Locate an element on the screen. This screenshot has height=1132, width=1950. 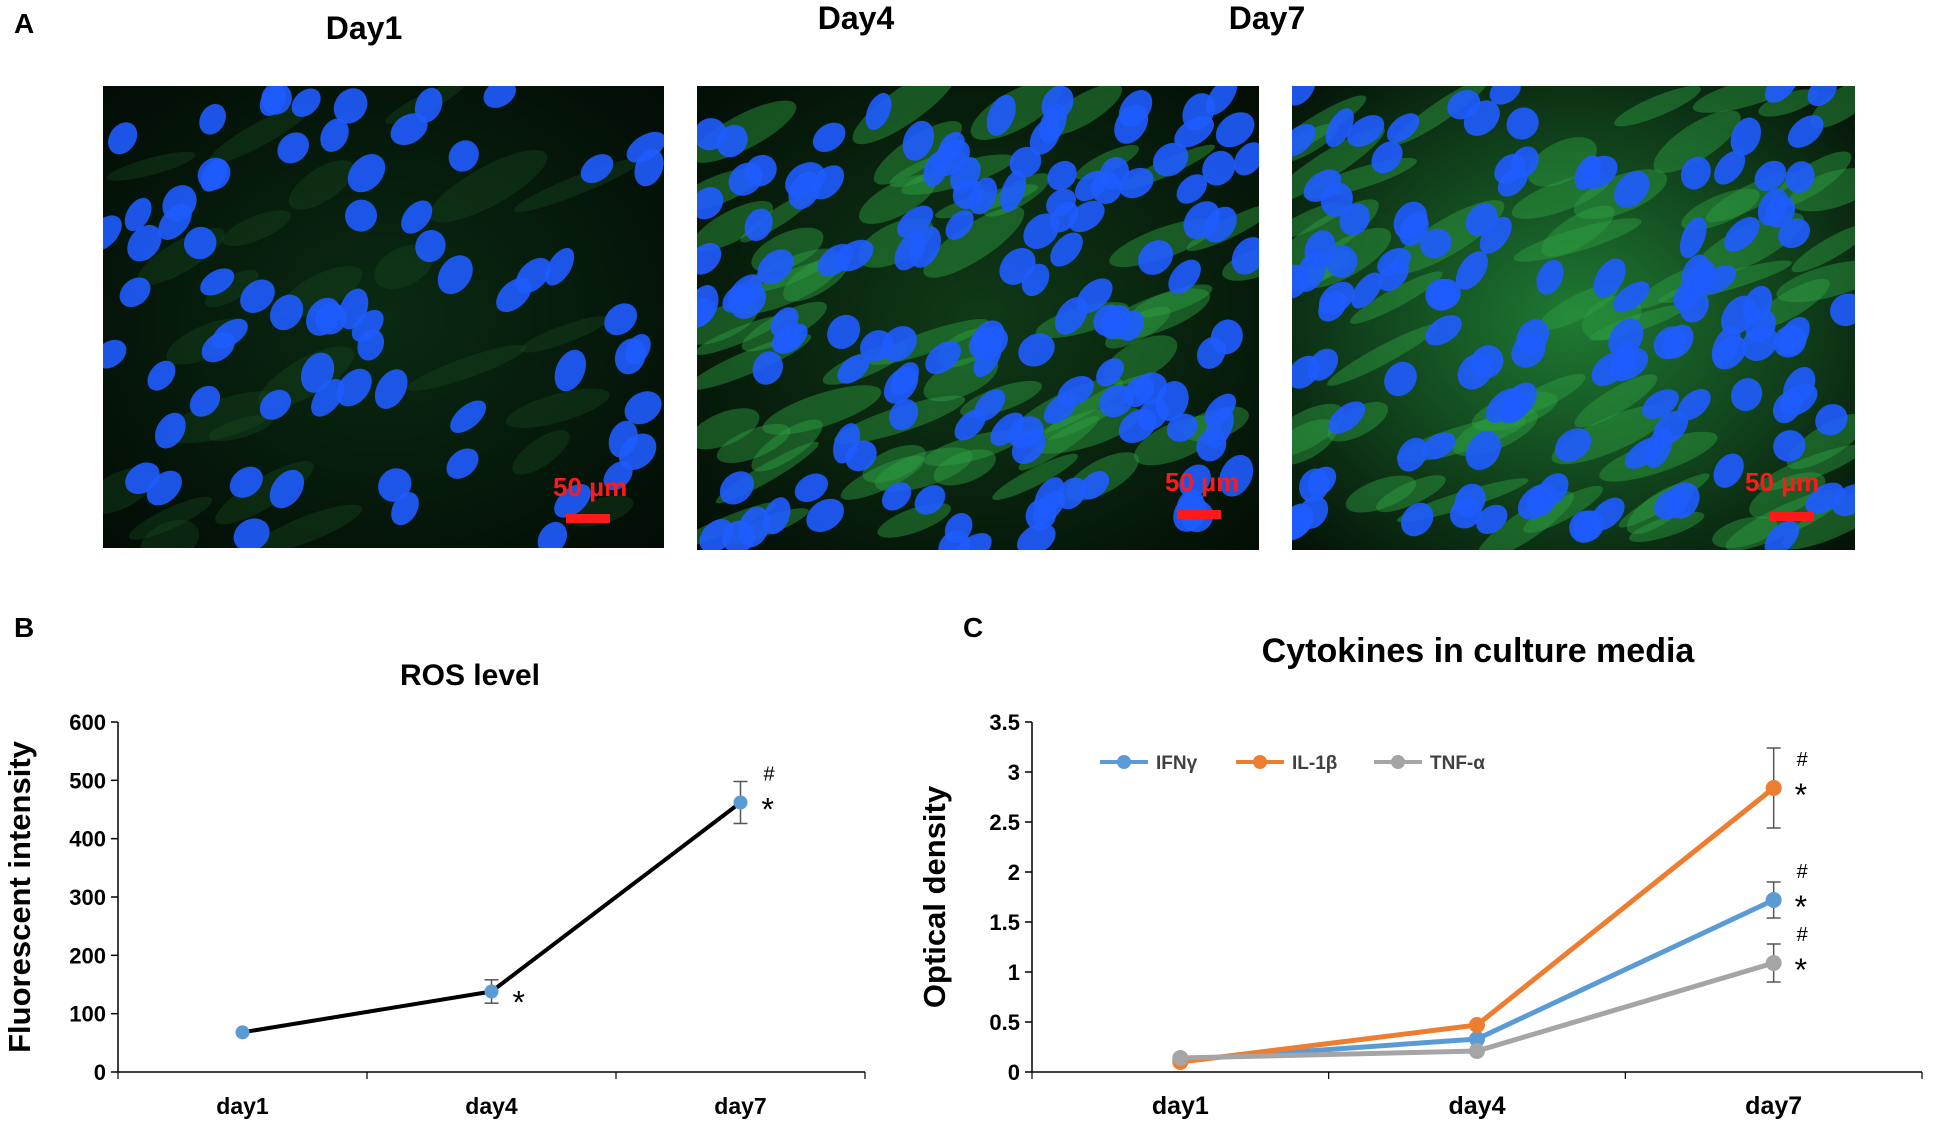
chart-title: ROS level is located at coordinates (470, 675).